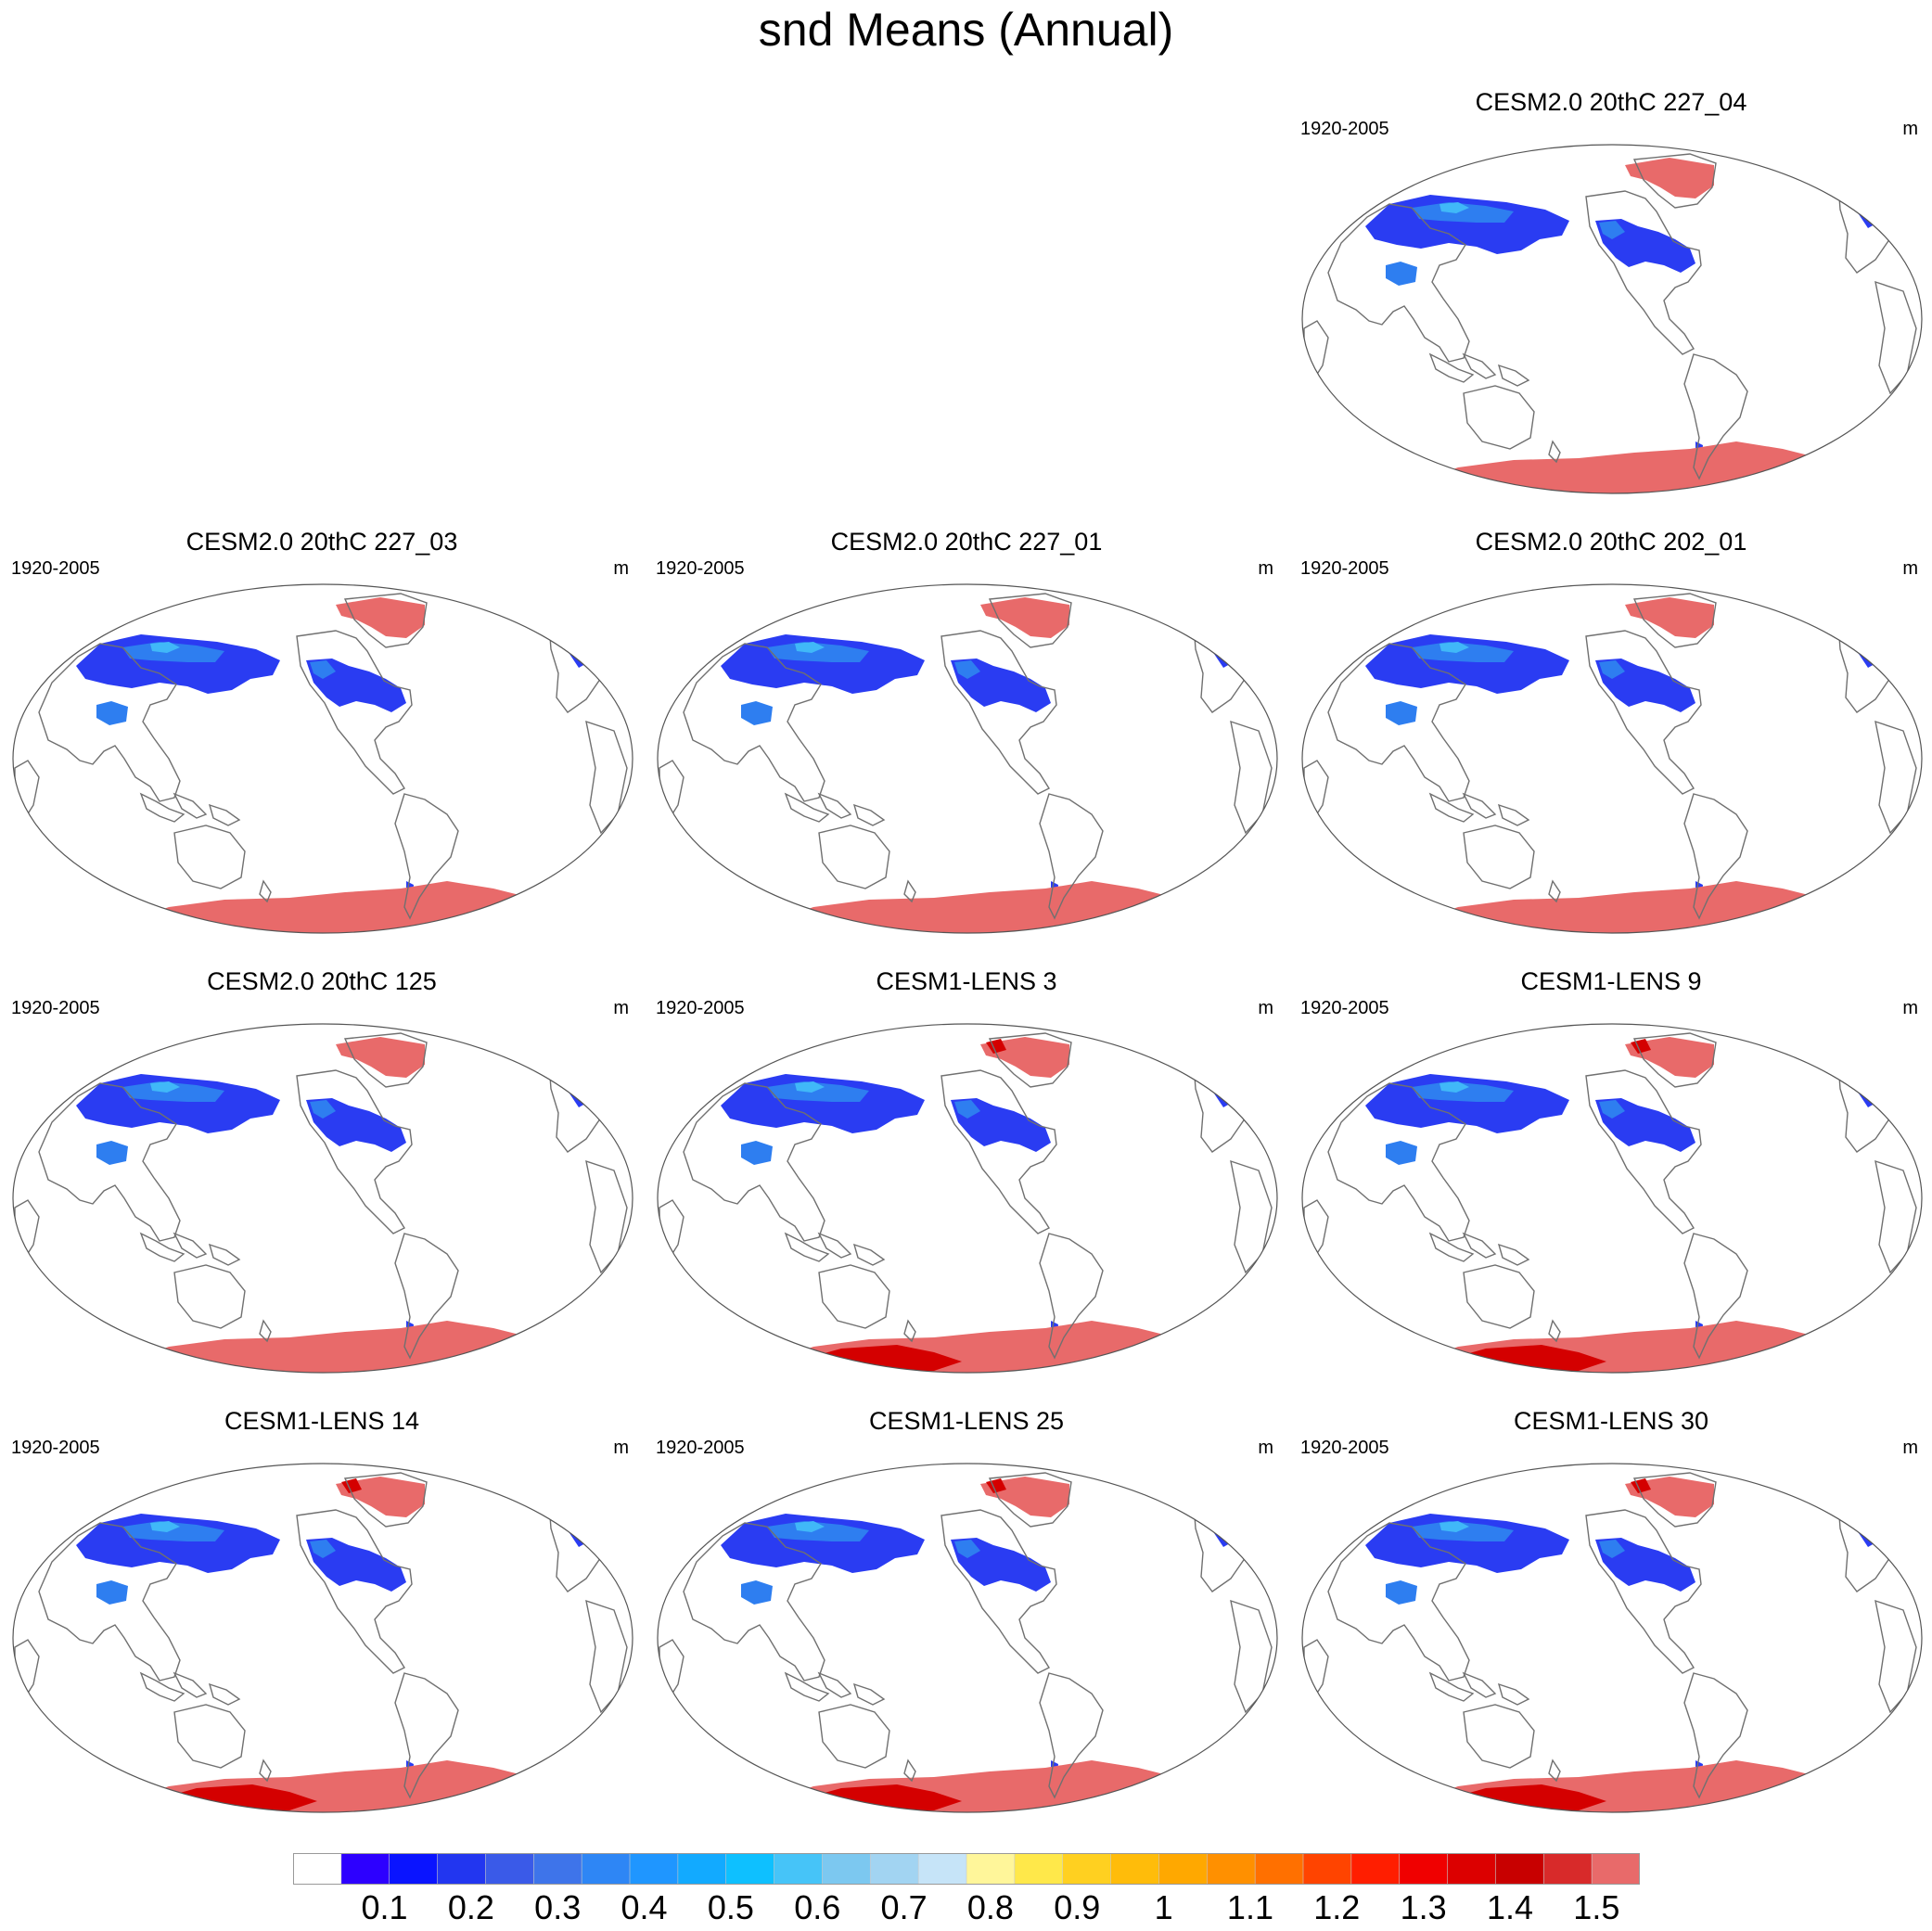 The image size is (1932, 1931). I want to click on colorbar-label: 0.5, so click(730, 1907).